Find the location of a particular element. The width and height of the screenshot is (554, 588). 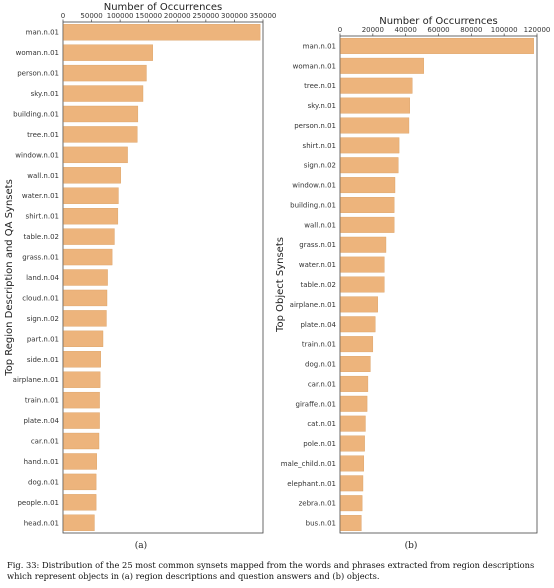

chart-b-category-label: airplane.n.01 is located at coordinates (313, 305).